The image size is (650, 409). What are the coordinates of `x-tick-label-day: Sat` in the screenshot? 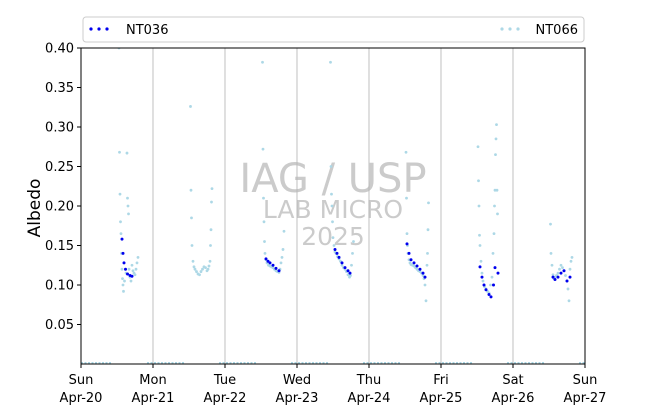 It's located at (512, 380).